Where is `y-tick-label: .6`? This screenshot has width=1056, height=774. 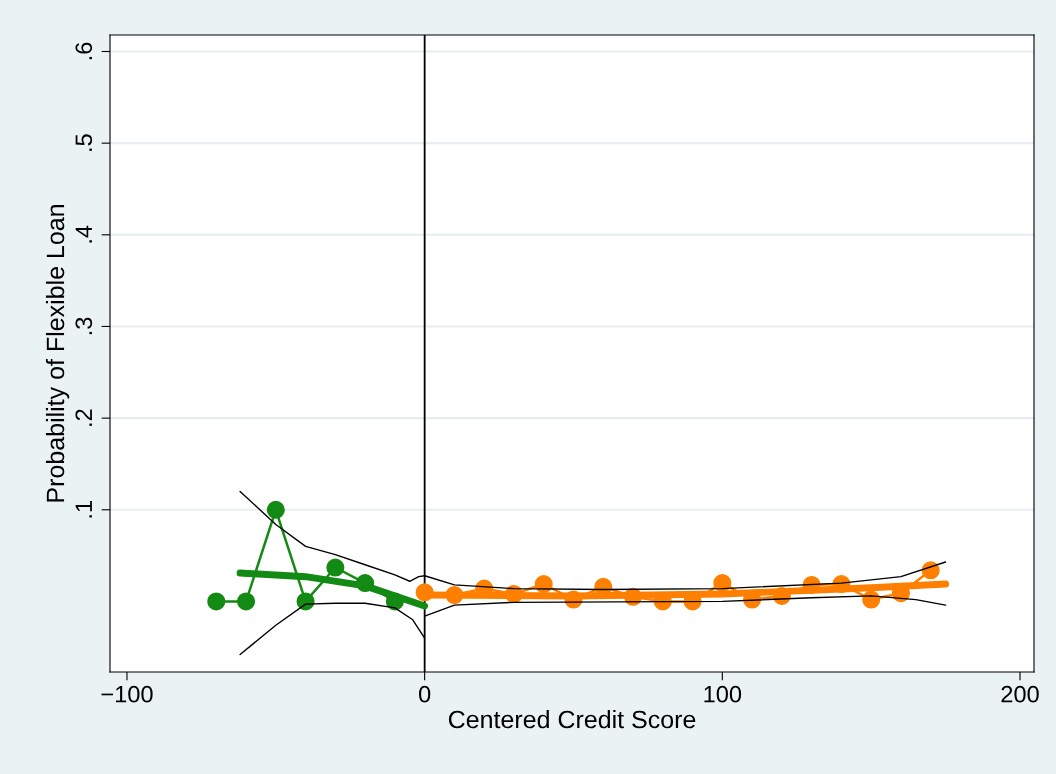 y-tick-label: .6 is located at coordinates (84, 51).